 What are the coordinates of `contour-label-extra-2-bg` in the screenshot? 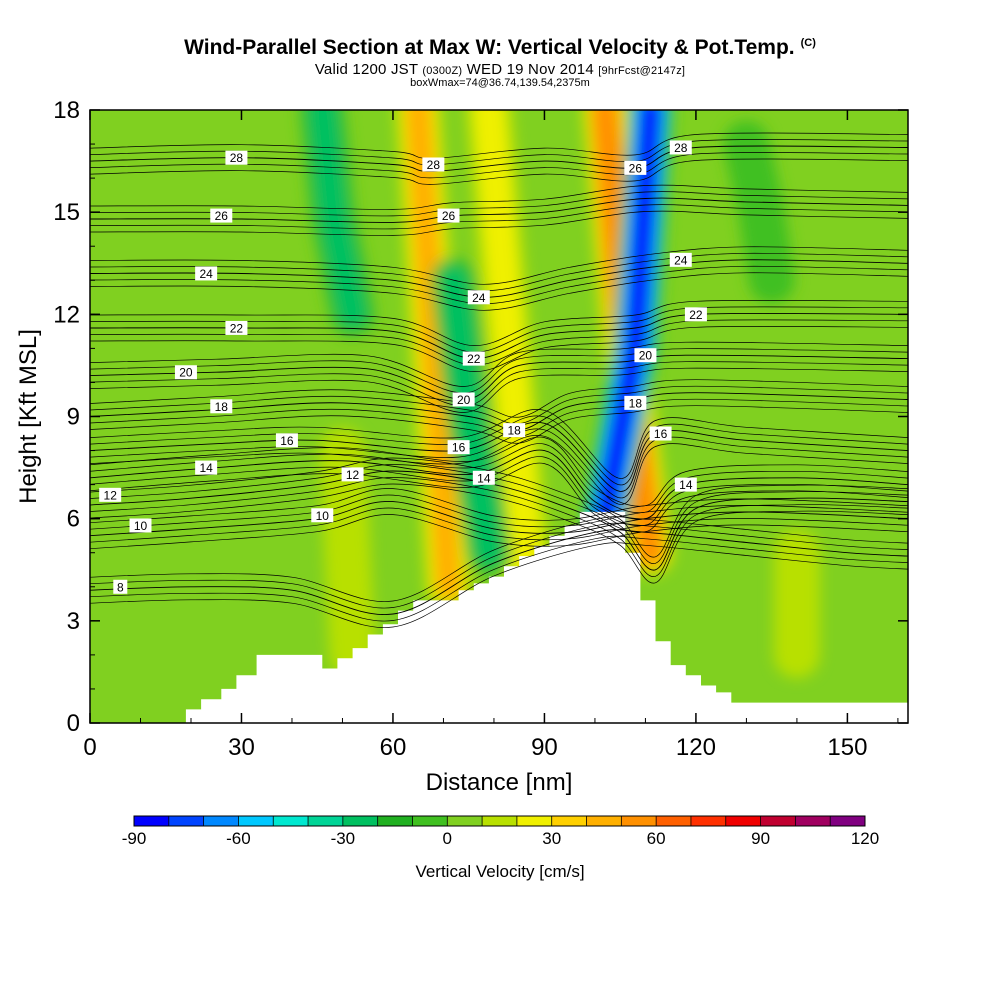 It's located at (483, 477).